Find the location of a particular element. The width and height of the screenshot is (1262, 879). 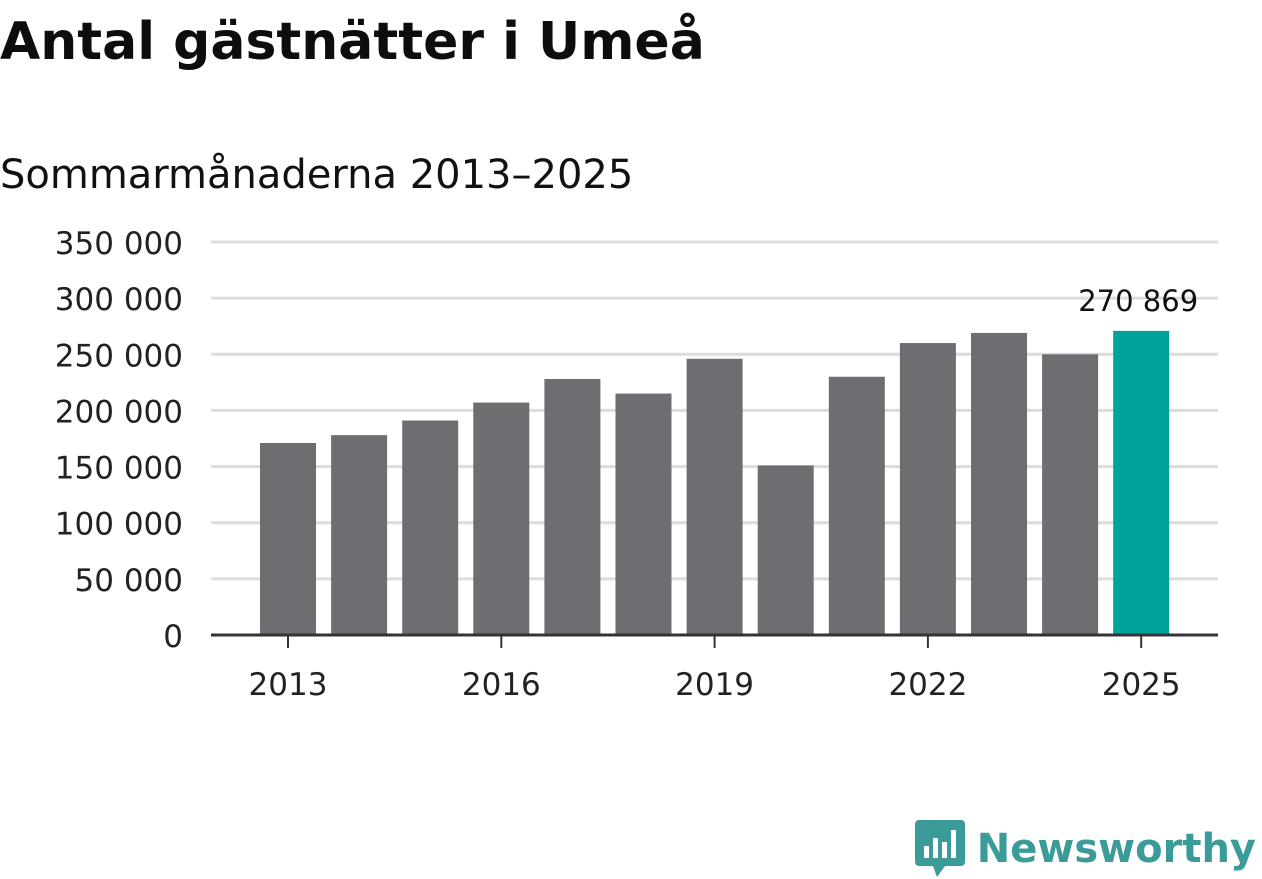

y-tick-label: 300 000 is located at coordinates (119, 300).